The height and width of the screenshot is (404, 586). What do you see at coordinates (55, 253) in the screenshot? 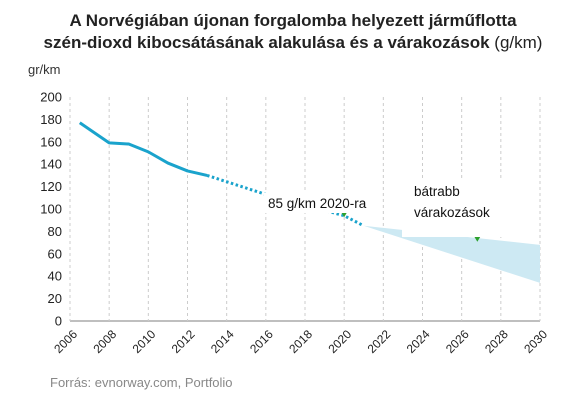
I see `y-tick-60: 60` at bounding box center [55, 253].